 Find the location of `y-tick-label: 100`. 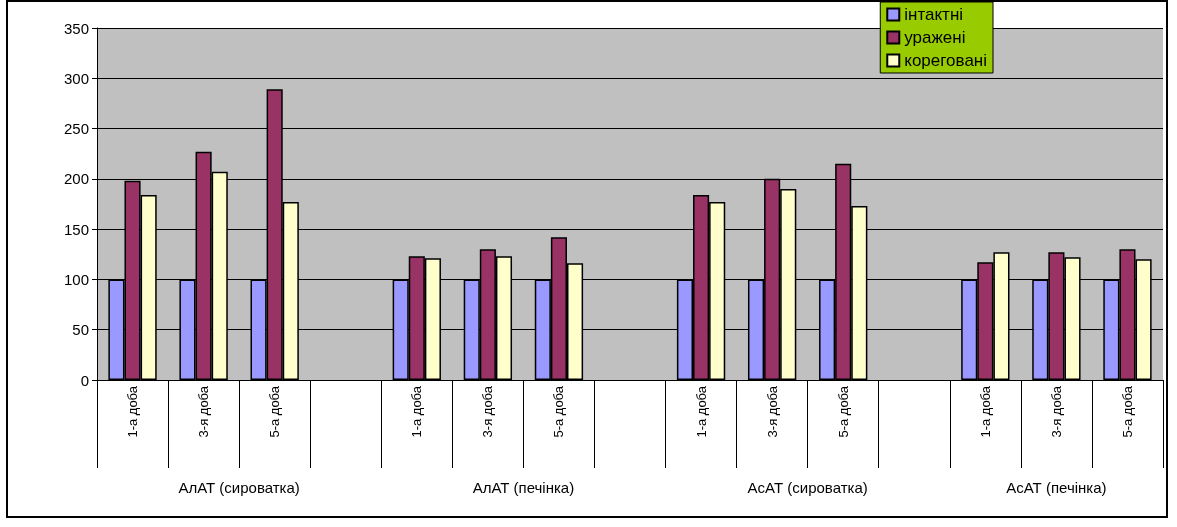

y-tick-label: 100 is located at coordinates (76, 279).